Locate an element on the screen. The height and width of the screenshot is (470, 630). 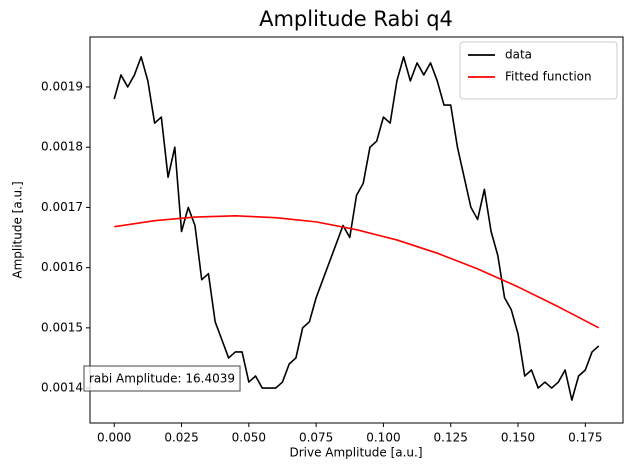
y-tick-label: 0.0018 is located at coordinates (62, 147).